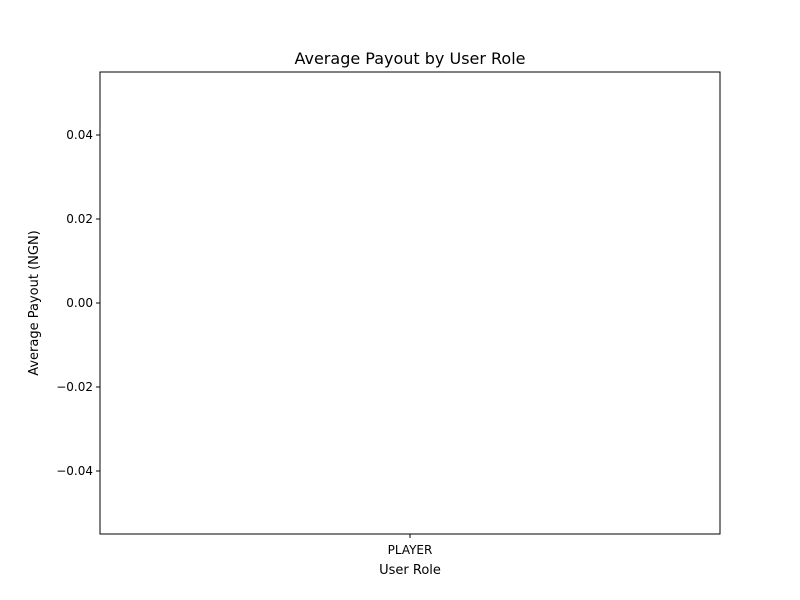 Image resolution: width=800 pixels, height=600 pixels. I want to click on y-axis-label: Average Payout (NGN), so click(34, 303).